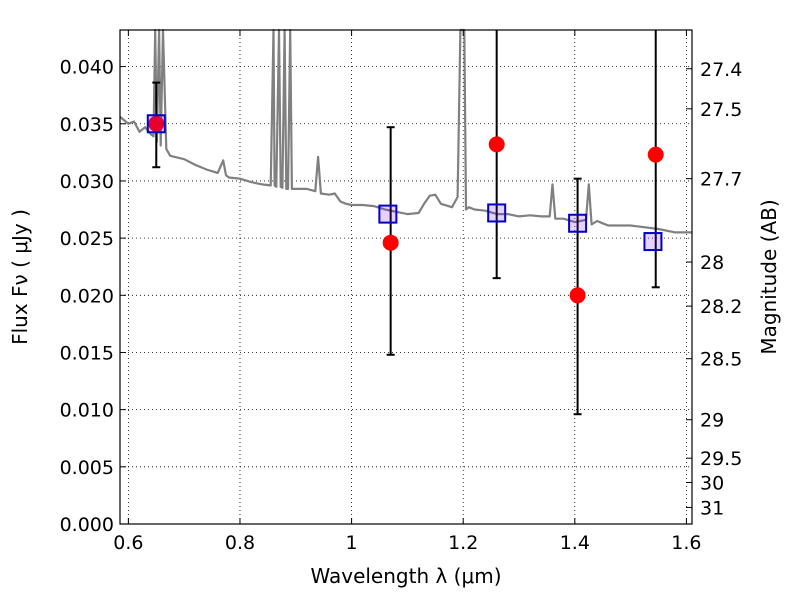 The height and width of the screenshot is (600, 800). Describe the element at coordinates (87, 68) in the screenshot. I see `y-tick-label: 0.040` at that location.